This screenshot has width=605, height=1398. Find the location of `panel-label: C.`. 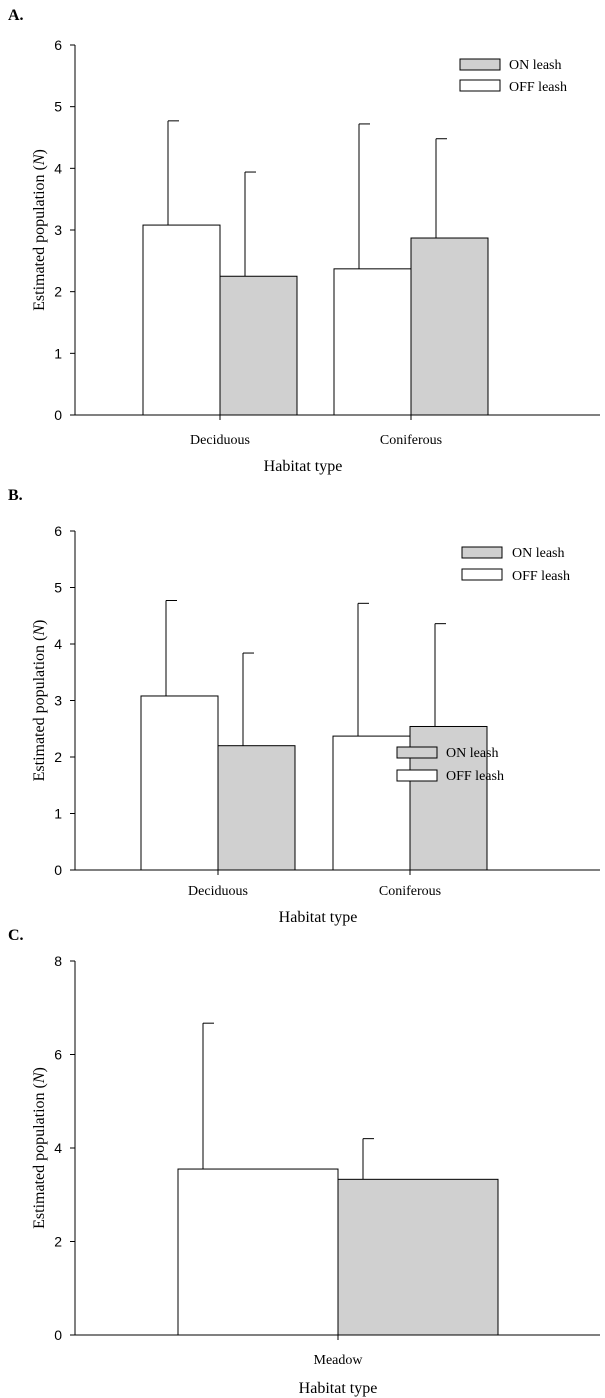

panel-label: C. is located at coordinates (16, 935).